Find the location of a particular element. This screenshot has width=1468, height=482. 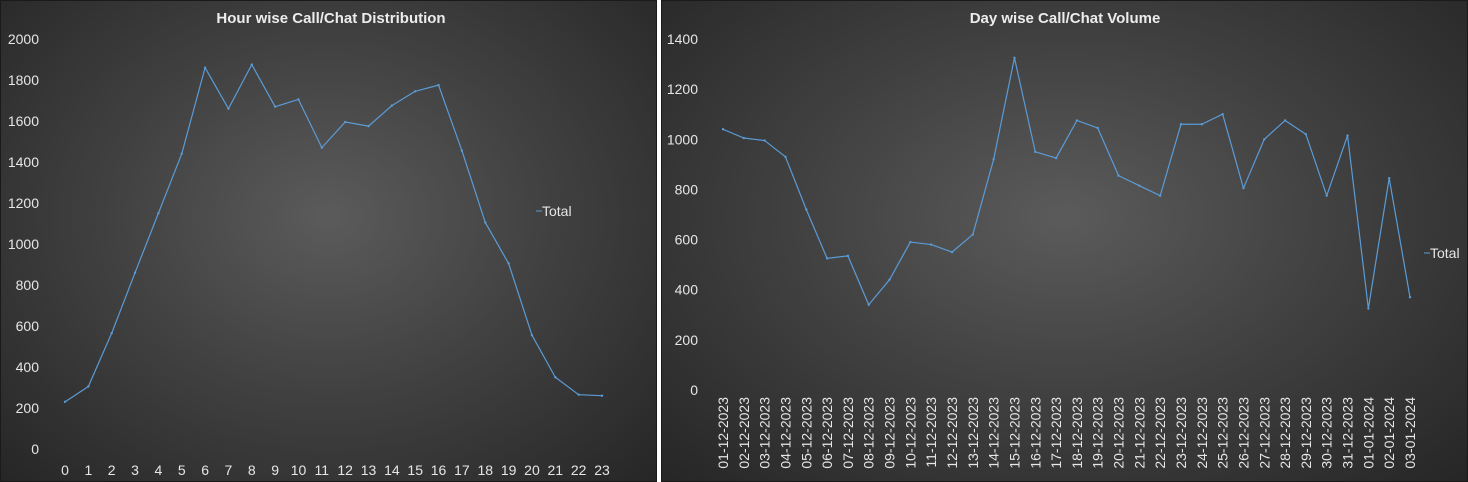

x-tick-label: 24-12-2023 is located at coordinates (1202, 433).